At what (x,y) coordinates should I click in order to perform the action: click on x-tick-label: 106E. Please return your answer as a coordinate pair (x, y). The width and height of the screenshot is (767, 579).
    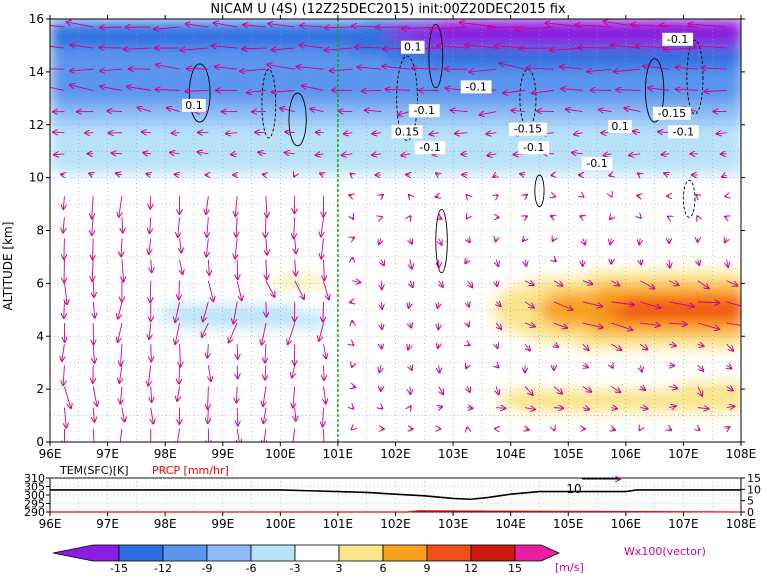
    Looking at the image, I should click on (626, 454).